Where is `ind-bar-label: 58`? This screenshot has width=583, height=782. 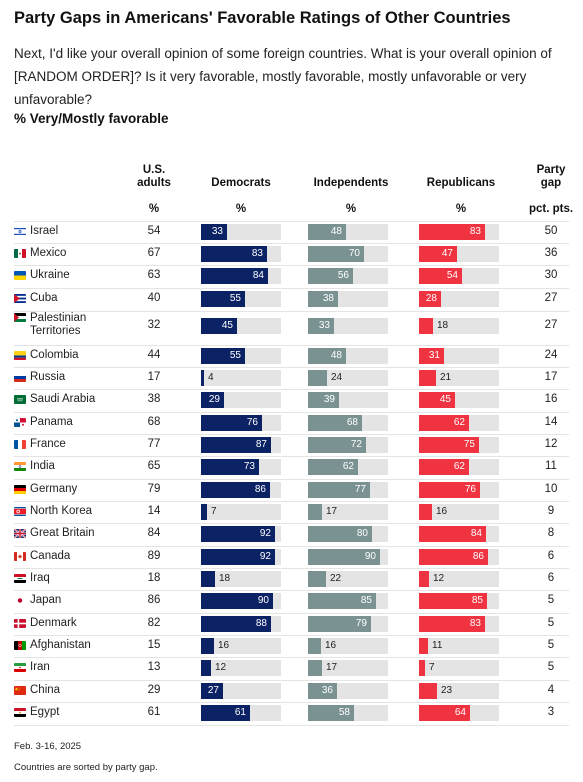
ind-bar-label: 58 is located at coordinates (344, 712).